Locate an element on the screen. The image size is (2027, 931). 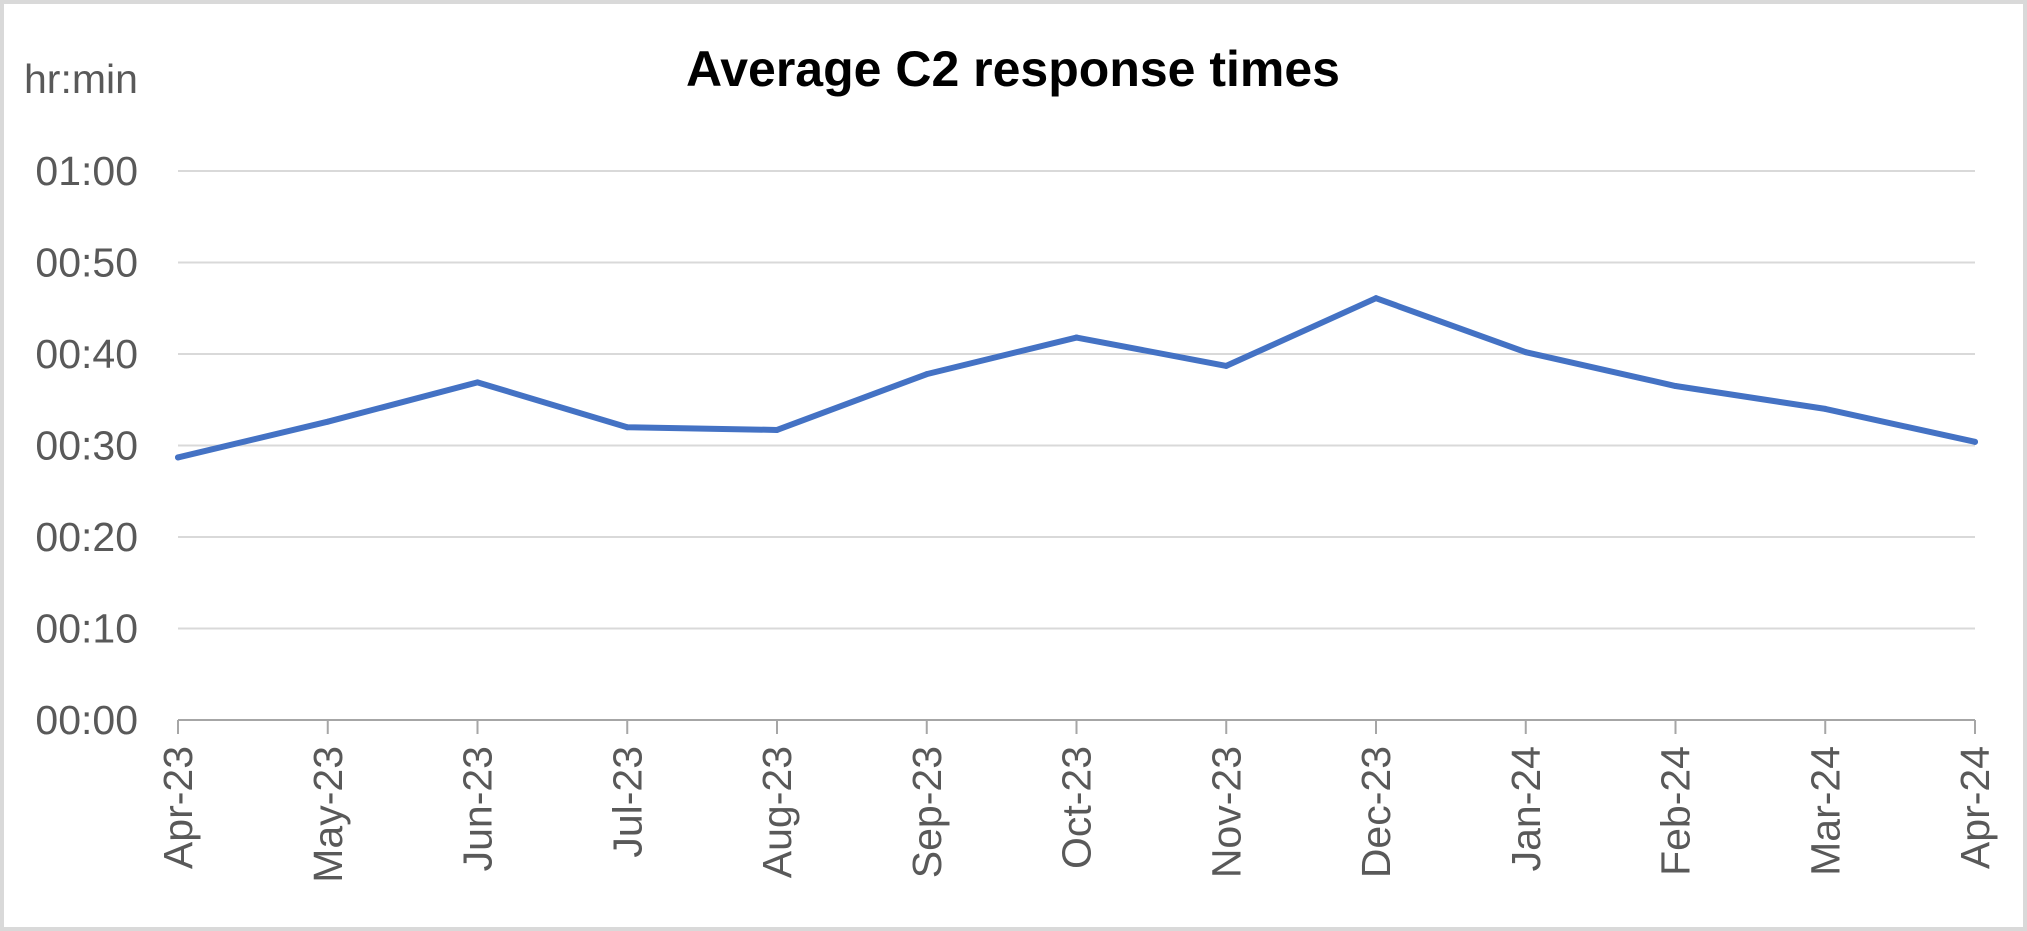
x-tick-label: May-23 is located at coordinates (328, 814).